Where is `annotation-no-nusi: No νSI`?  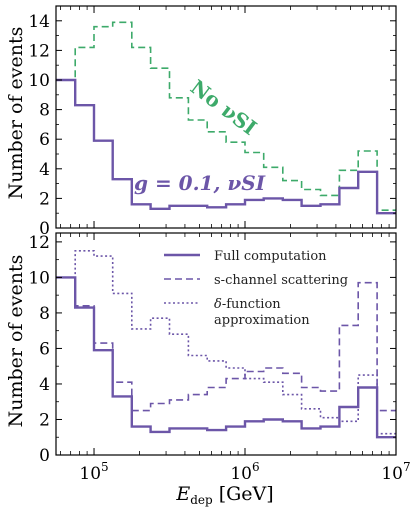 annotation-no-nusi: No νSI is located at coordinates (223, 107).